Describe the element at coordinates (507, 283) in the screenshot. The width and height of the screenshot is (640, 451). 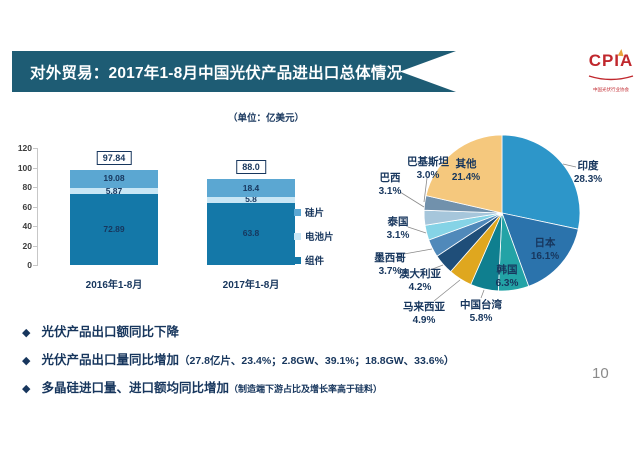
I see `pie-slice-percent: 6.3%` at that location.